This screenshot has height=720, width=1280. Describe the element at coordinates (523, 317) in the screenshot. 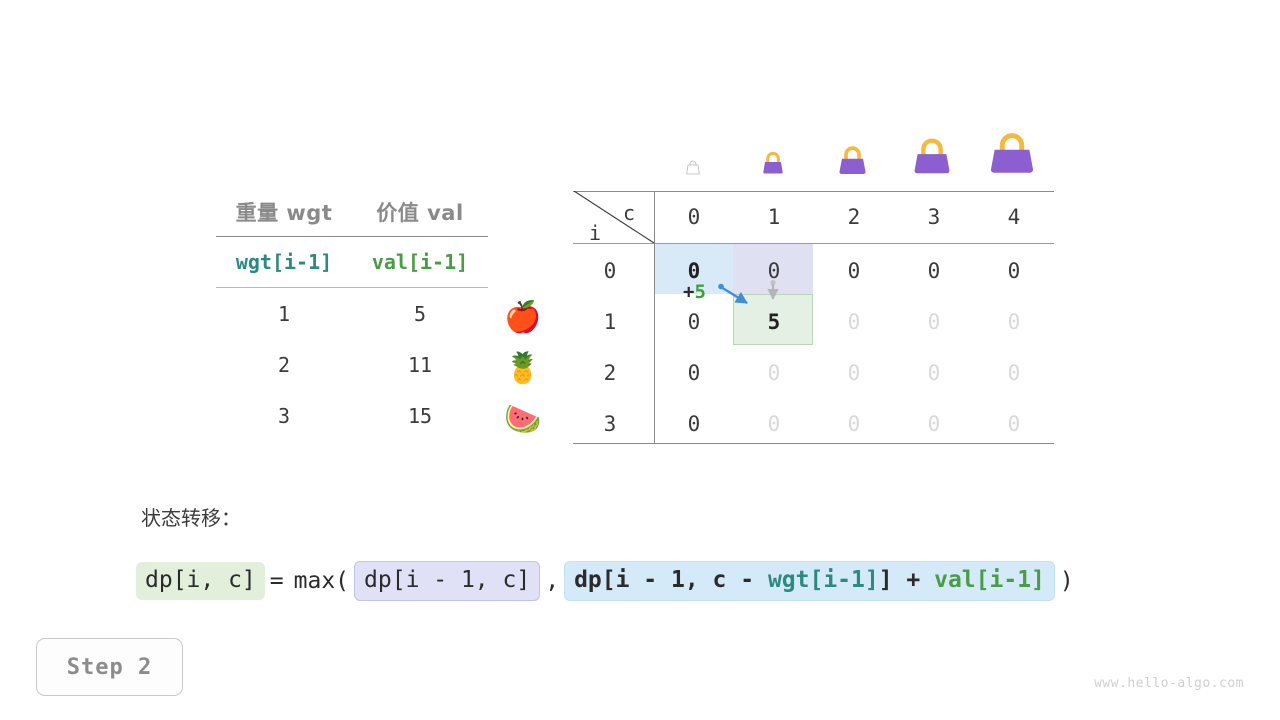

I see `apple-icon: 🍎` at that location.